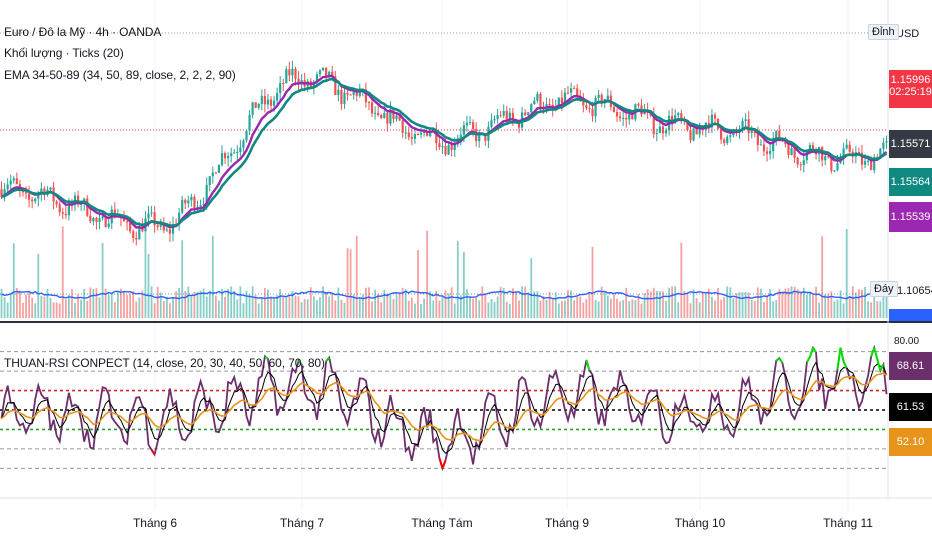 Image resolution: width=932 pixels, height=550 pixels. I want to click on symbol-legend: Euro / Đô la Mỹ · 4h · OANDA, so click(83, 32).